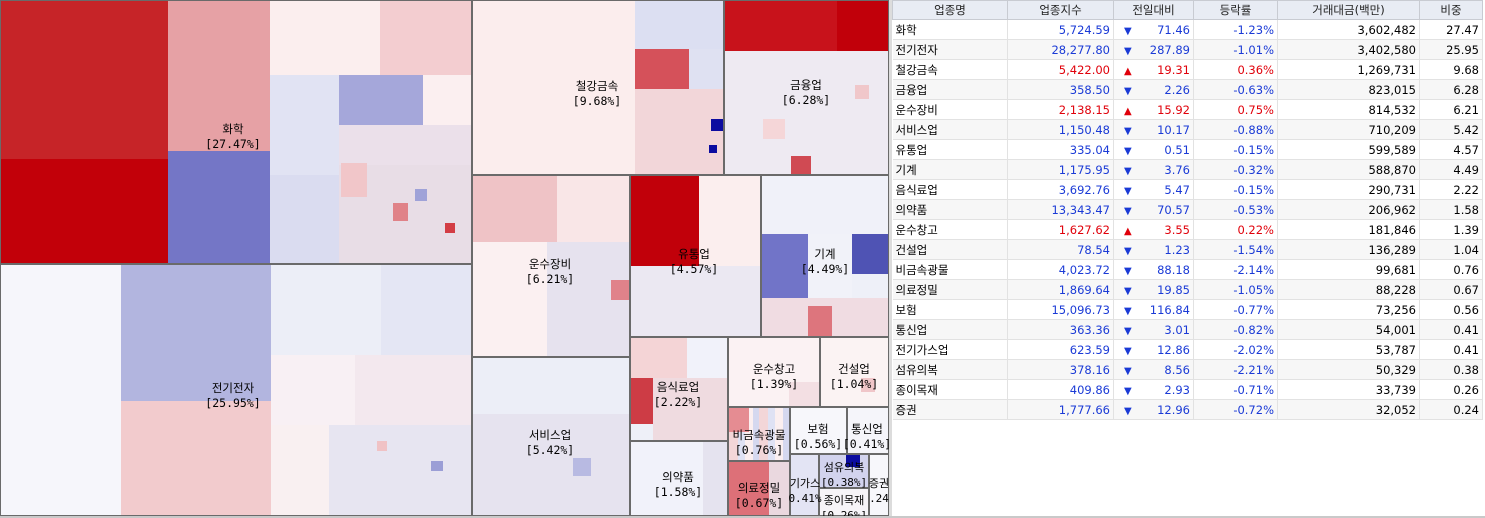 The width and height of the screenshot is (1485, 518). Describe the element at coordinates (1348, 10) in the screenshot. I see `column-header-amount: 거래대금(백만)` at that location.